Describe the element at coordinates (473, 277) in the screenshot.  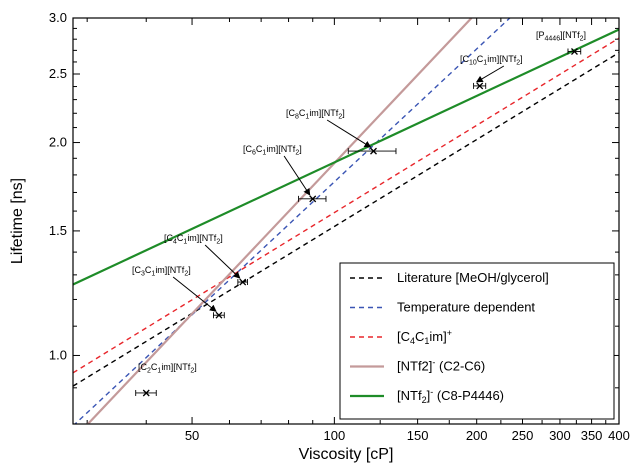
I see `legend-entry: Literature [MeOH/glycerol]` at that location.